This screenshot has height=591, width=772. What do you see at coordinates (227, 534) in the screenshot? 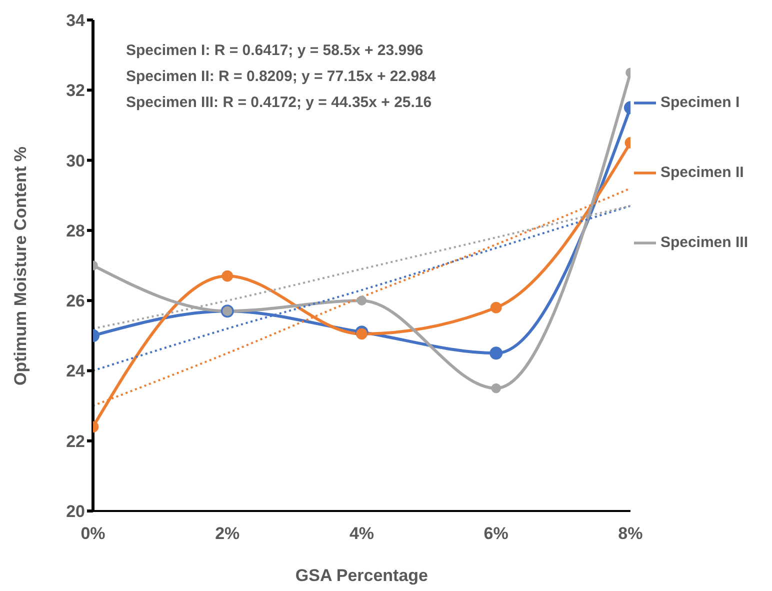
I see `x-tick-label: 2%` at bounding box center [227, 534].